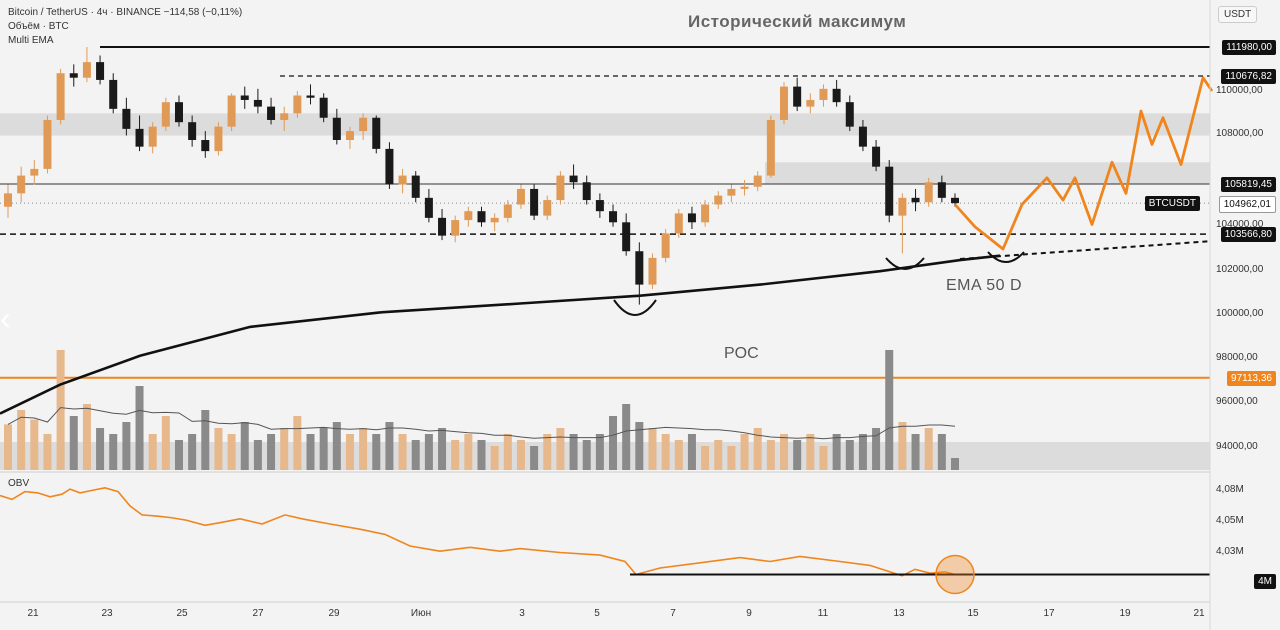 The width and height of the screenshot is (1280, 630). Describe the element at coordinates (597, 613) in the screenshot. I see `x-axis-label: 5` at that location.